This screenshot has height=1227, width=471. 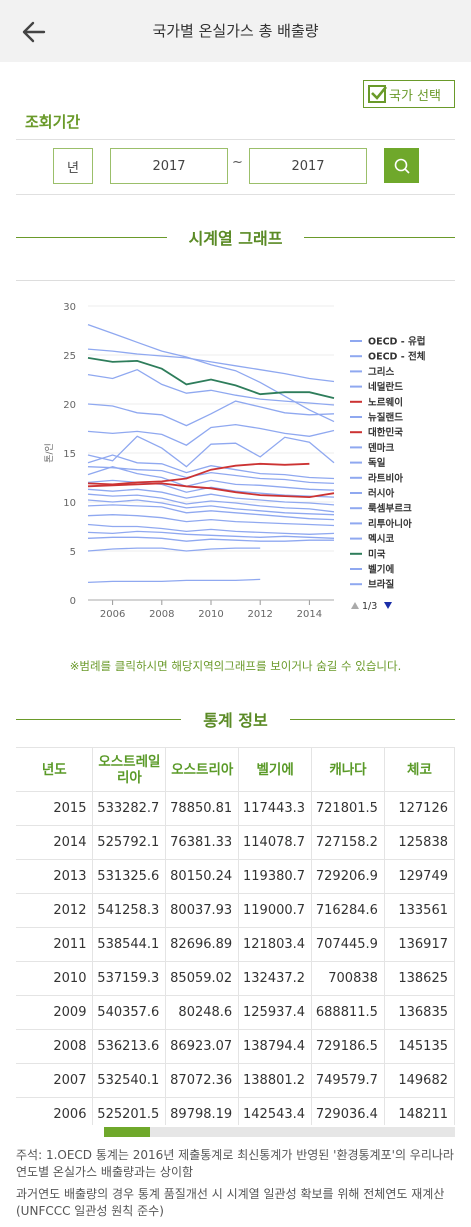 I want to click on value-cell: 149682, so click(x=419, y=1080).